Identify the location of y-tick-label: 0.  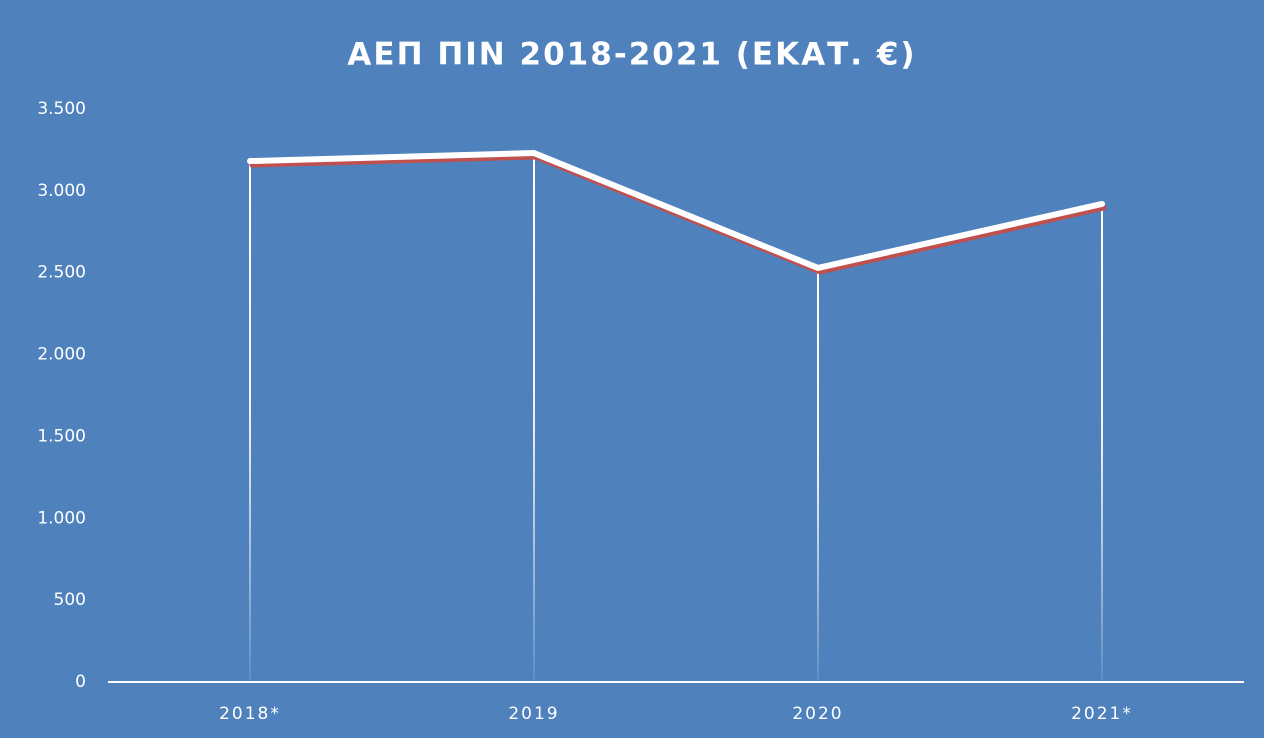
(80, 682).